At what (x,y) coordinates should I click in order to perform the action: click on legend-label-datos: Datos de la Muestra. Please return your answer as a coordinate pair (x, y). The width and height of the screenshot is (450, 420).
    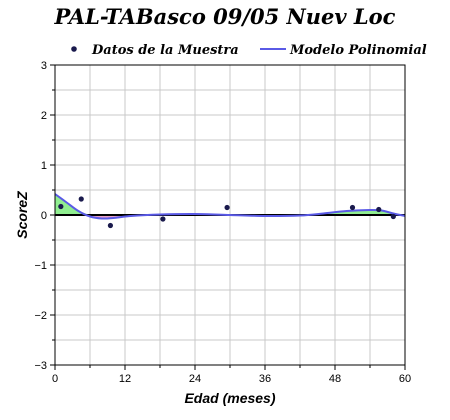
    Looking at the image, I should click on (165, 50).